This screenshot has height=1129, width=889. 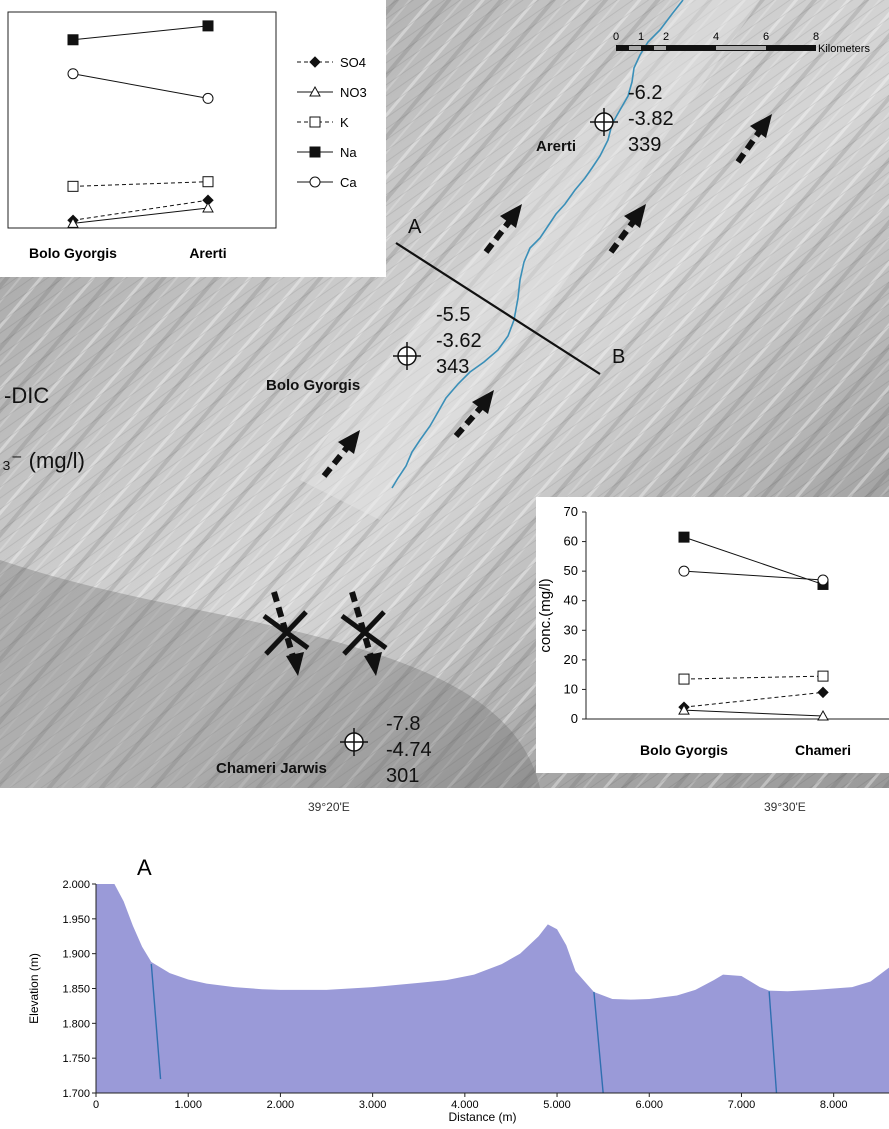 I want to click on series-k, so click(x=140, y=184).